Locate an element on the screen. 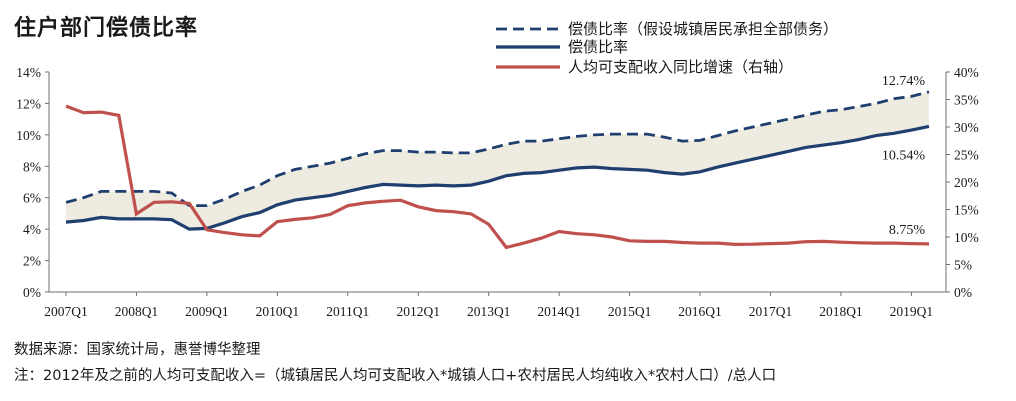  left-tick-label: 14% is located at coordinates (28, 72).